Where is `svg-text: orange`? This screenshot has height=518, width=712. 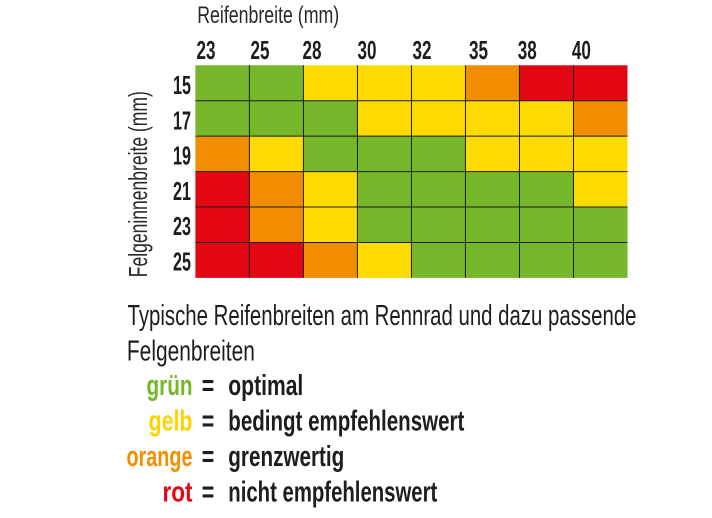 svg-text: orange is located at coordinates (160, 457).